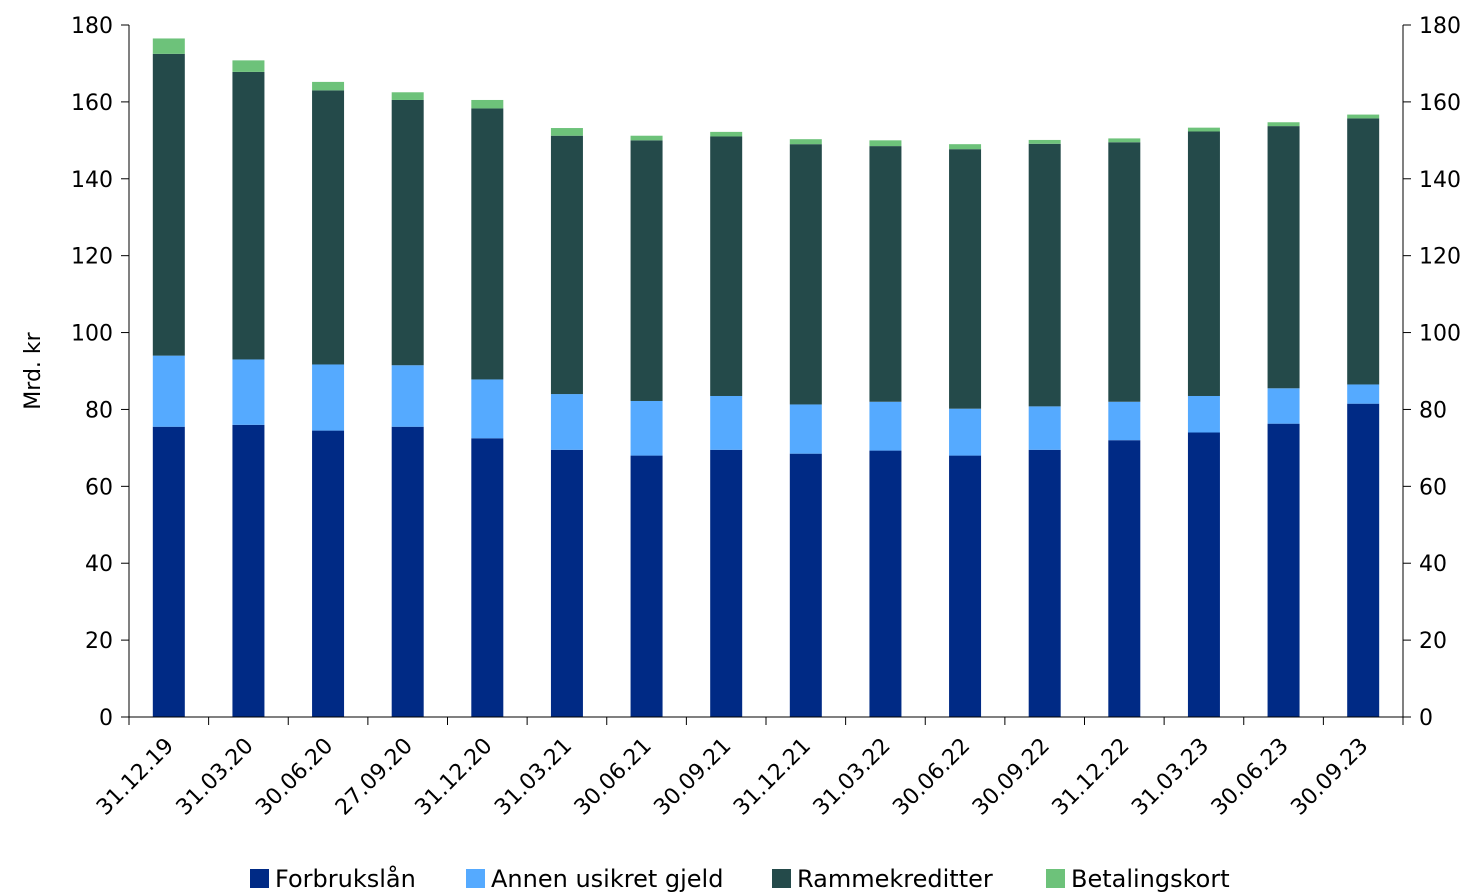  I want to click on y-tick-label-right-20: 20, so click(1433, 641).